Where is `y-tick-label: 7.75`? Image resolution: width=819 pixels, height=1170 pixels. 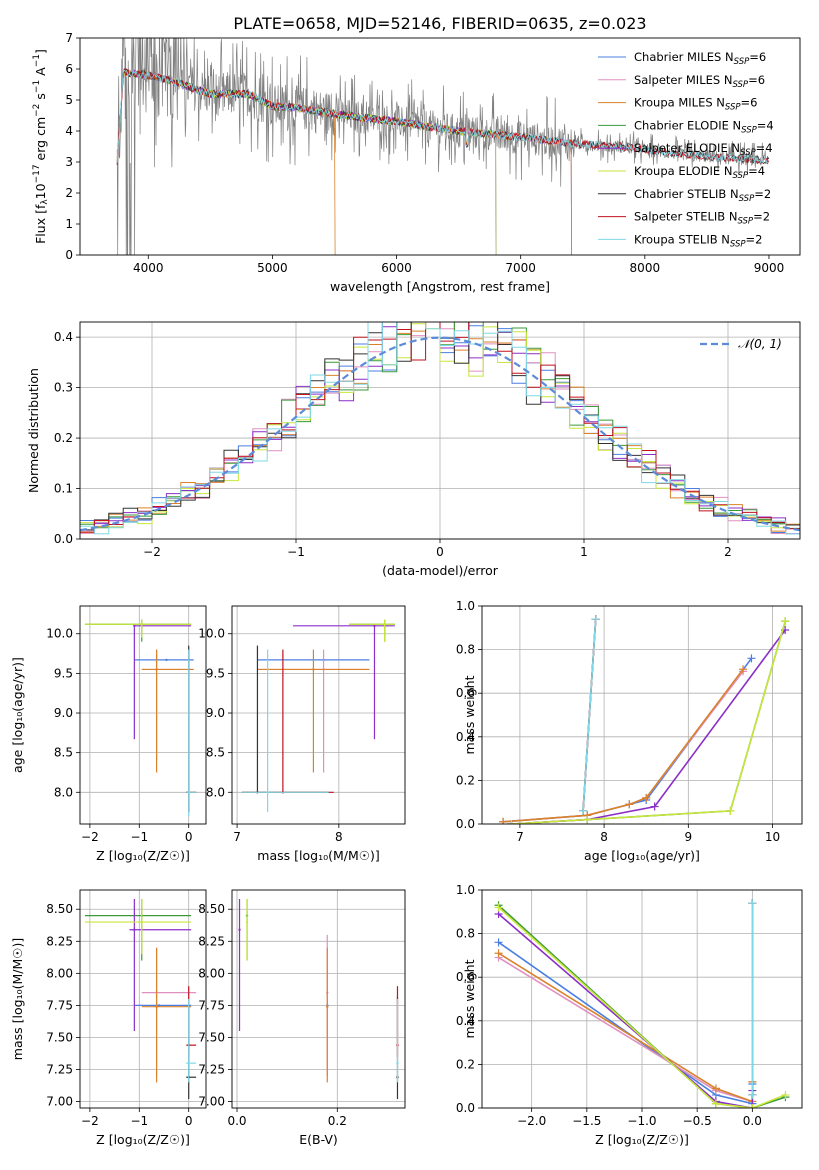
y-tick-label: 7.75 is located at coordinates (59, 1005).